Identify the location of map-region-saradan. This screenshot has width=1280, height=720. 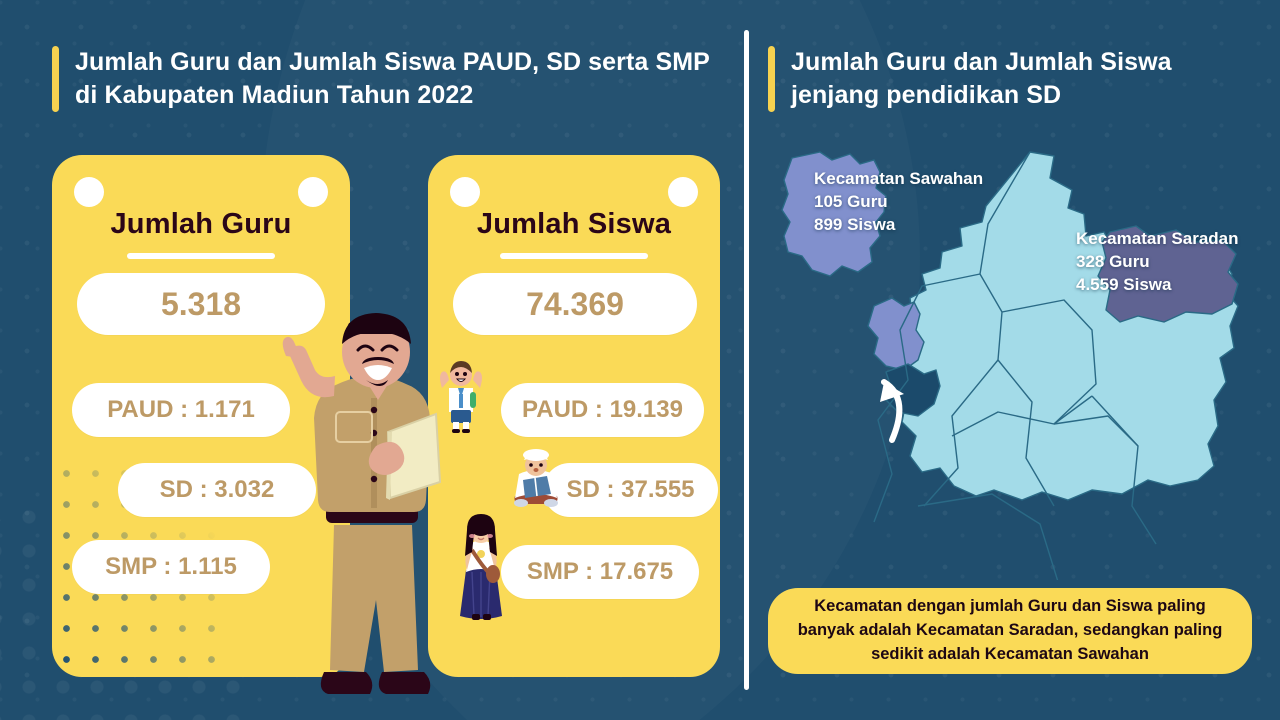
(1168, 274).